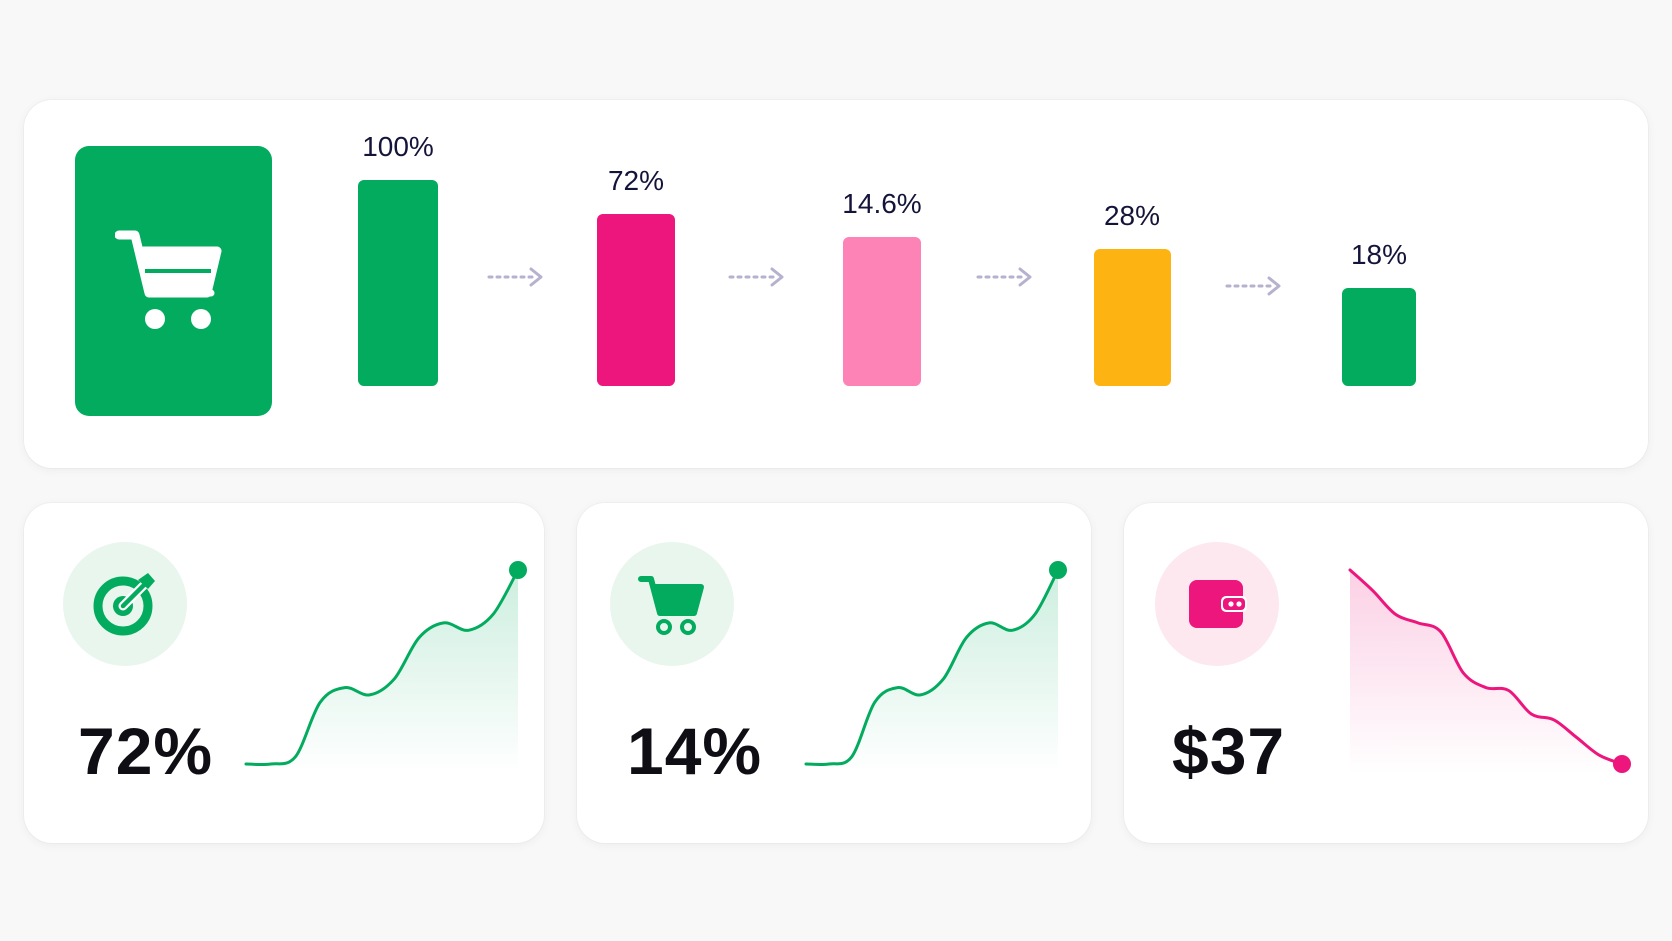 Image resolution: width=1672 pixels, height=941 pixels. What do you see at coordinates (1229, 751) in the screenshot?
I see `kpi-value: $37` at bounding box center [1229, 751].